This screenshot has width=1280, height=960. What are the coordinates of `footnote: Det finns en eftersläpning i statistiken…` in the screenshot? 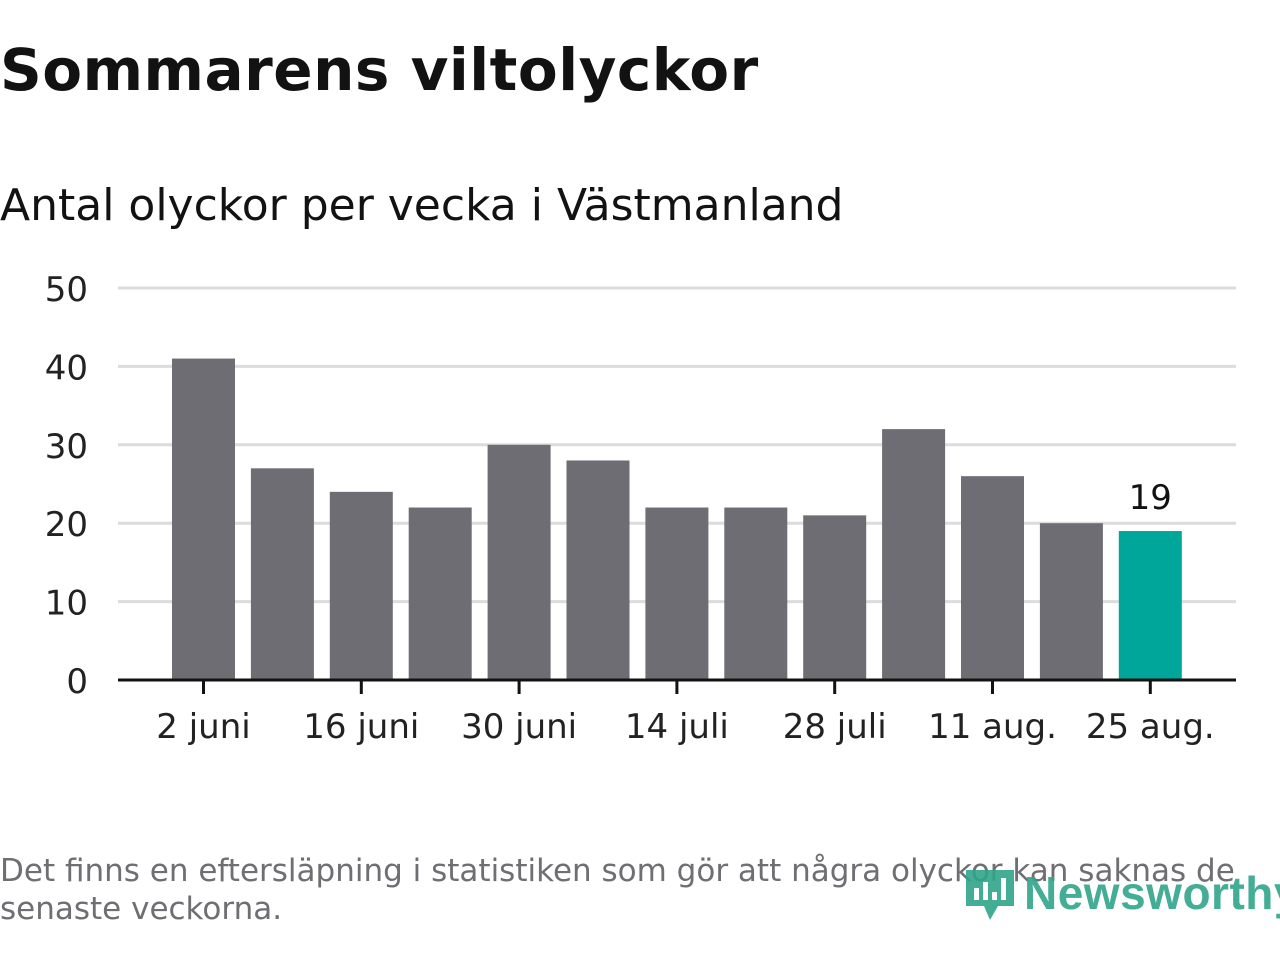 It's located at (617, 890).